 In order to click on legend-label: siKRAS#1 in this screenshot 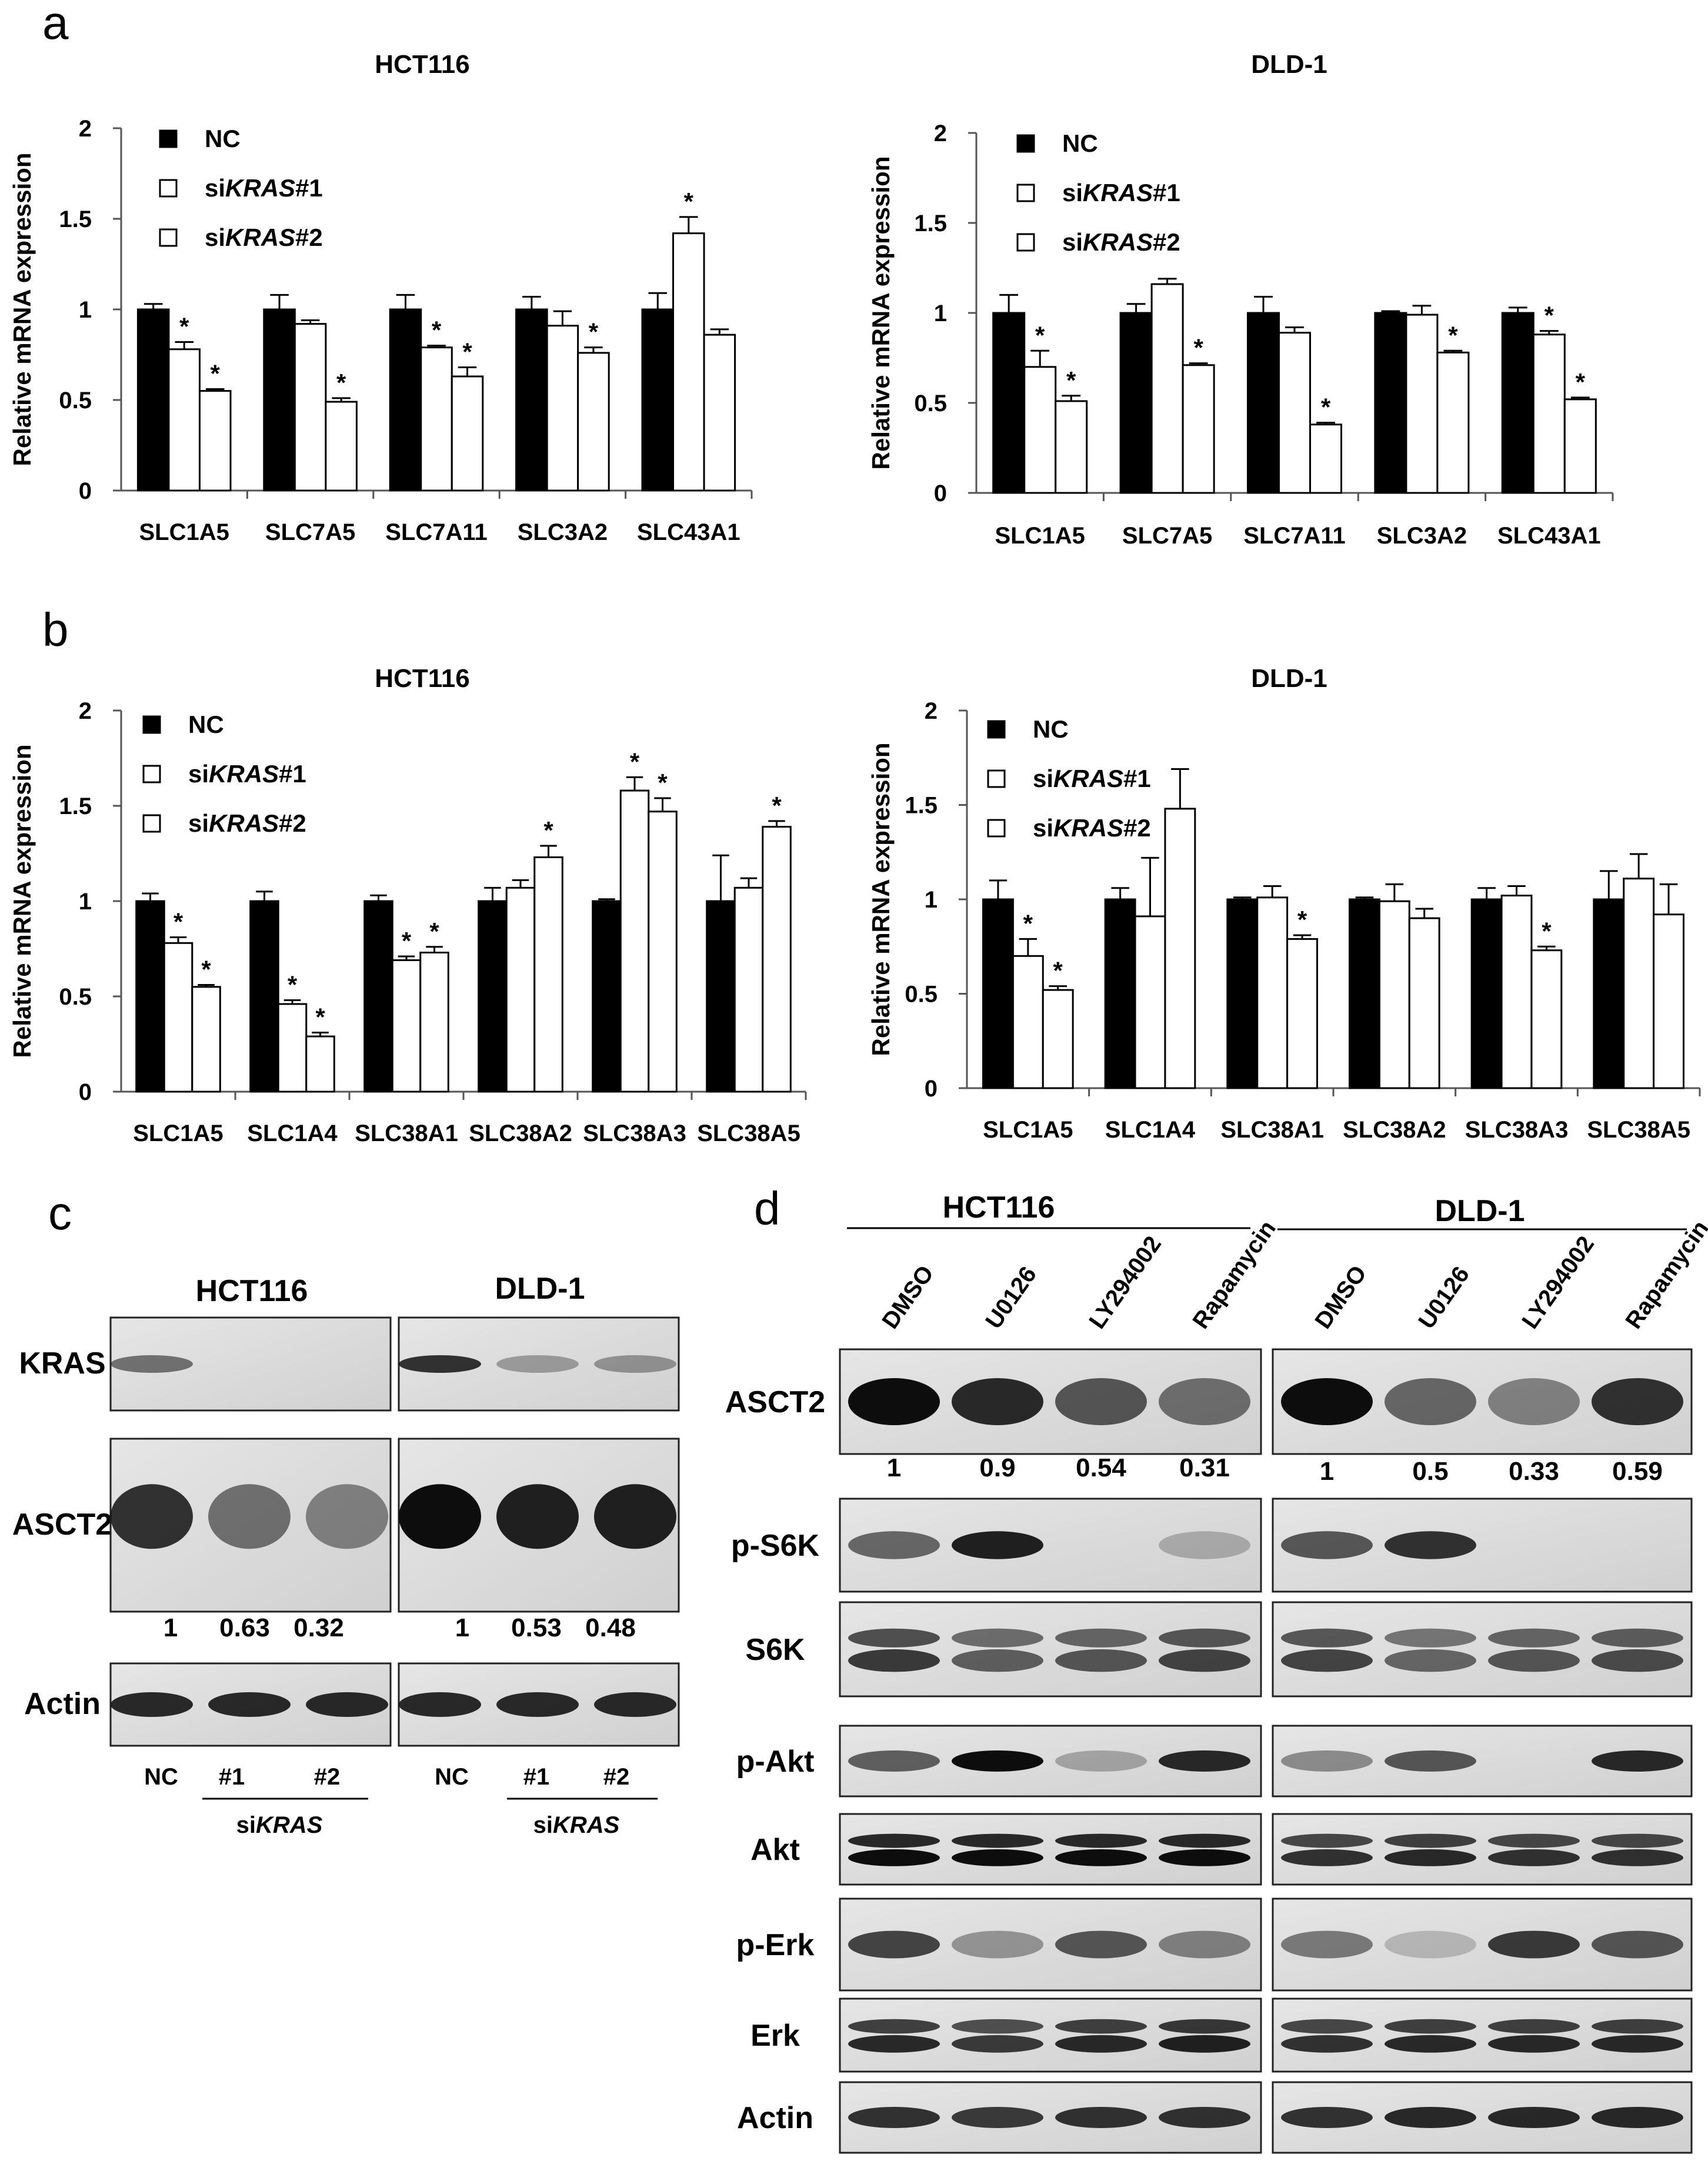, I will do `click(1121, 192)`.